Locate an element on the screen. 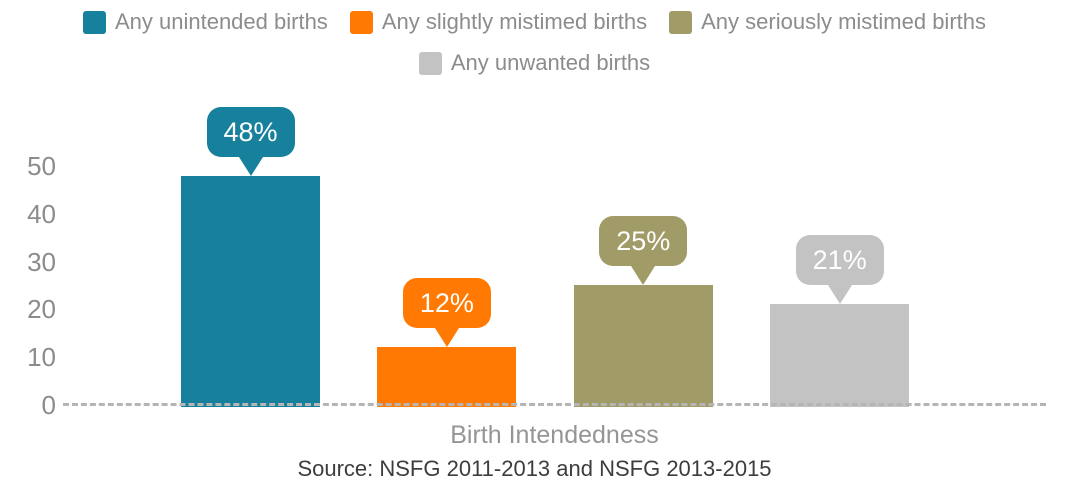 This screenshot has height=504, width=1069. bar-value-callout: 21% is located at coordinates (839, 260).